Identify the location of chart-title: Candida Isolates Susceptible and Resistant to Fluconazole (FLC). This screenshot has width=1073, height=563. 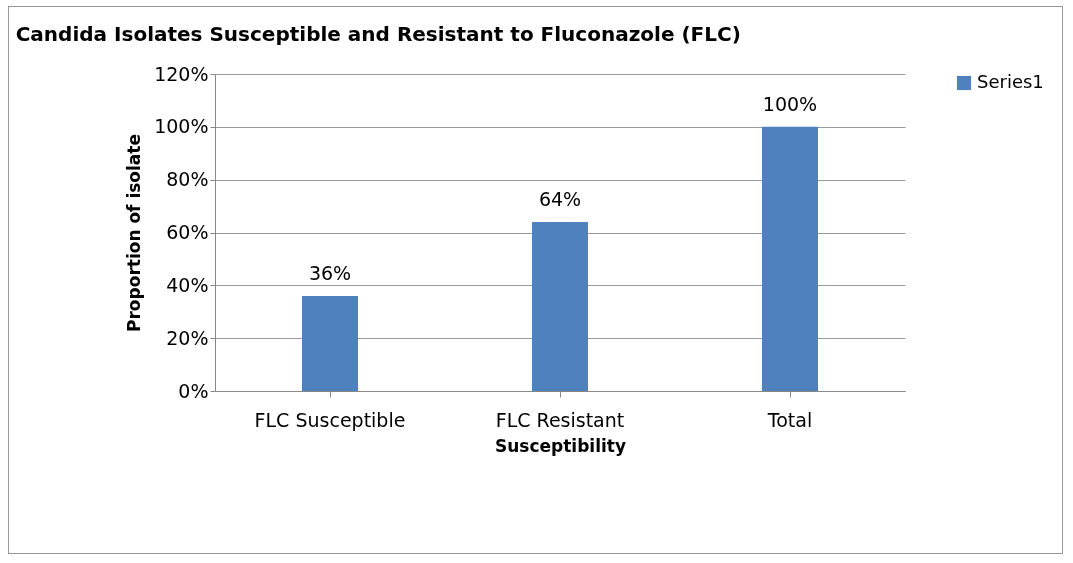
(378, 34).